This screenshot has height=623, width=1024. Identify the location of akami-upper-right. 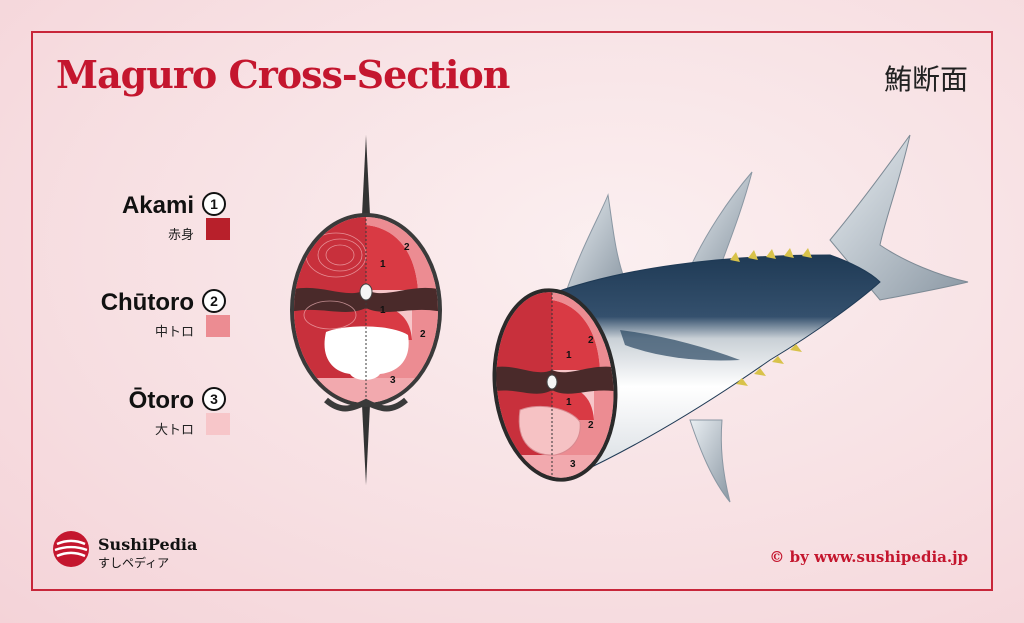
(392, 257).